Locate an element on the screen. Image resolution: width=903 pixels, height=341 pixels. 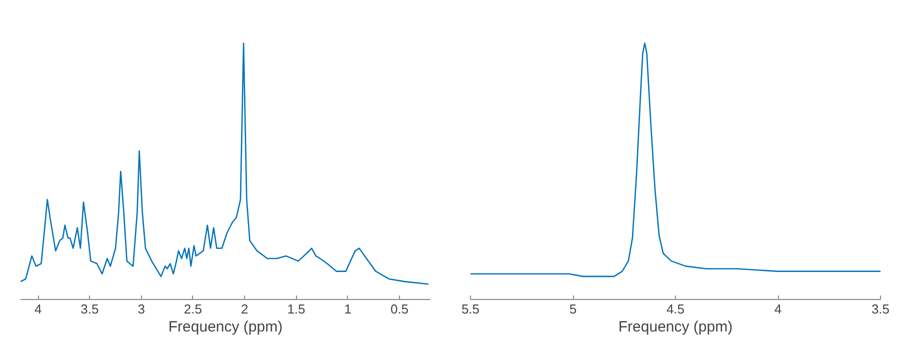
x-tick-label: 0.5 is located at coordinates (399, 309).